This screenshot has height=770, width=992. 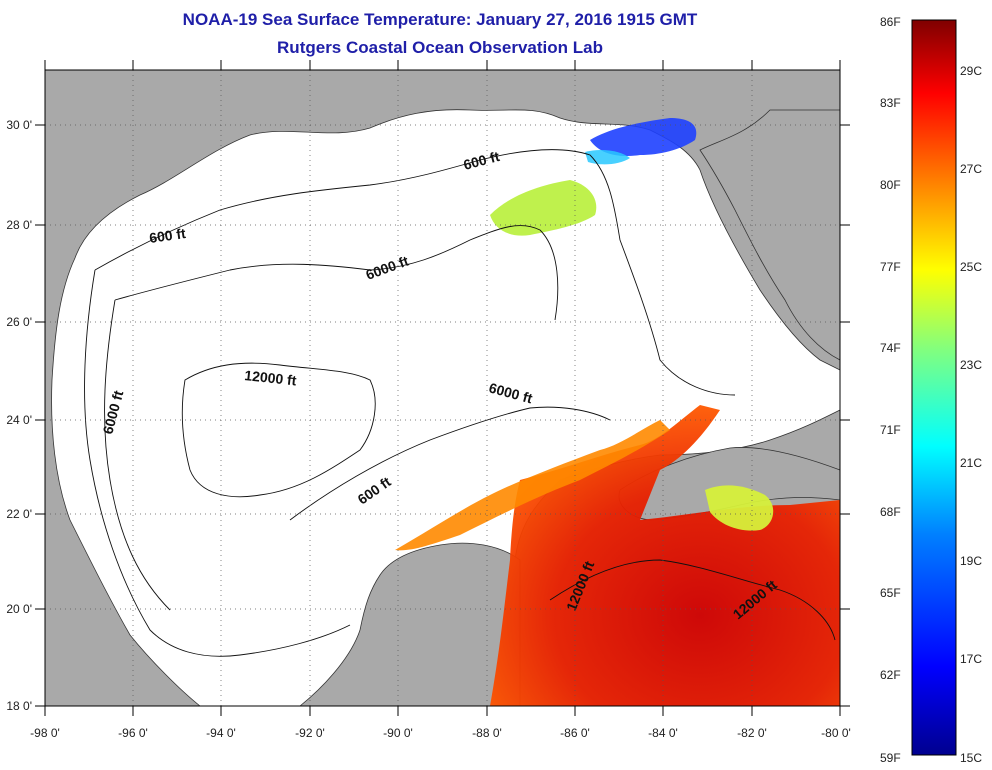 I want to click on colorbar-c-label: 25C, so click(x=971, y=267).